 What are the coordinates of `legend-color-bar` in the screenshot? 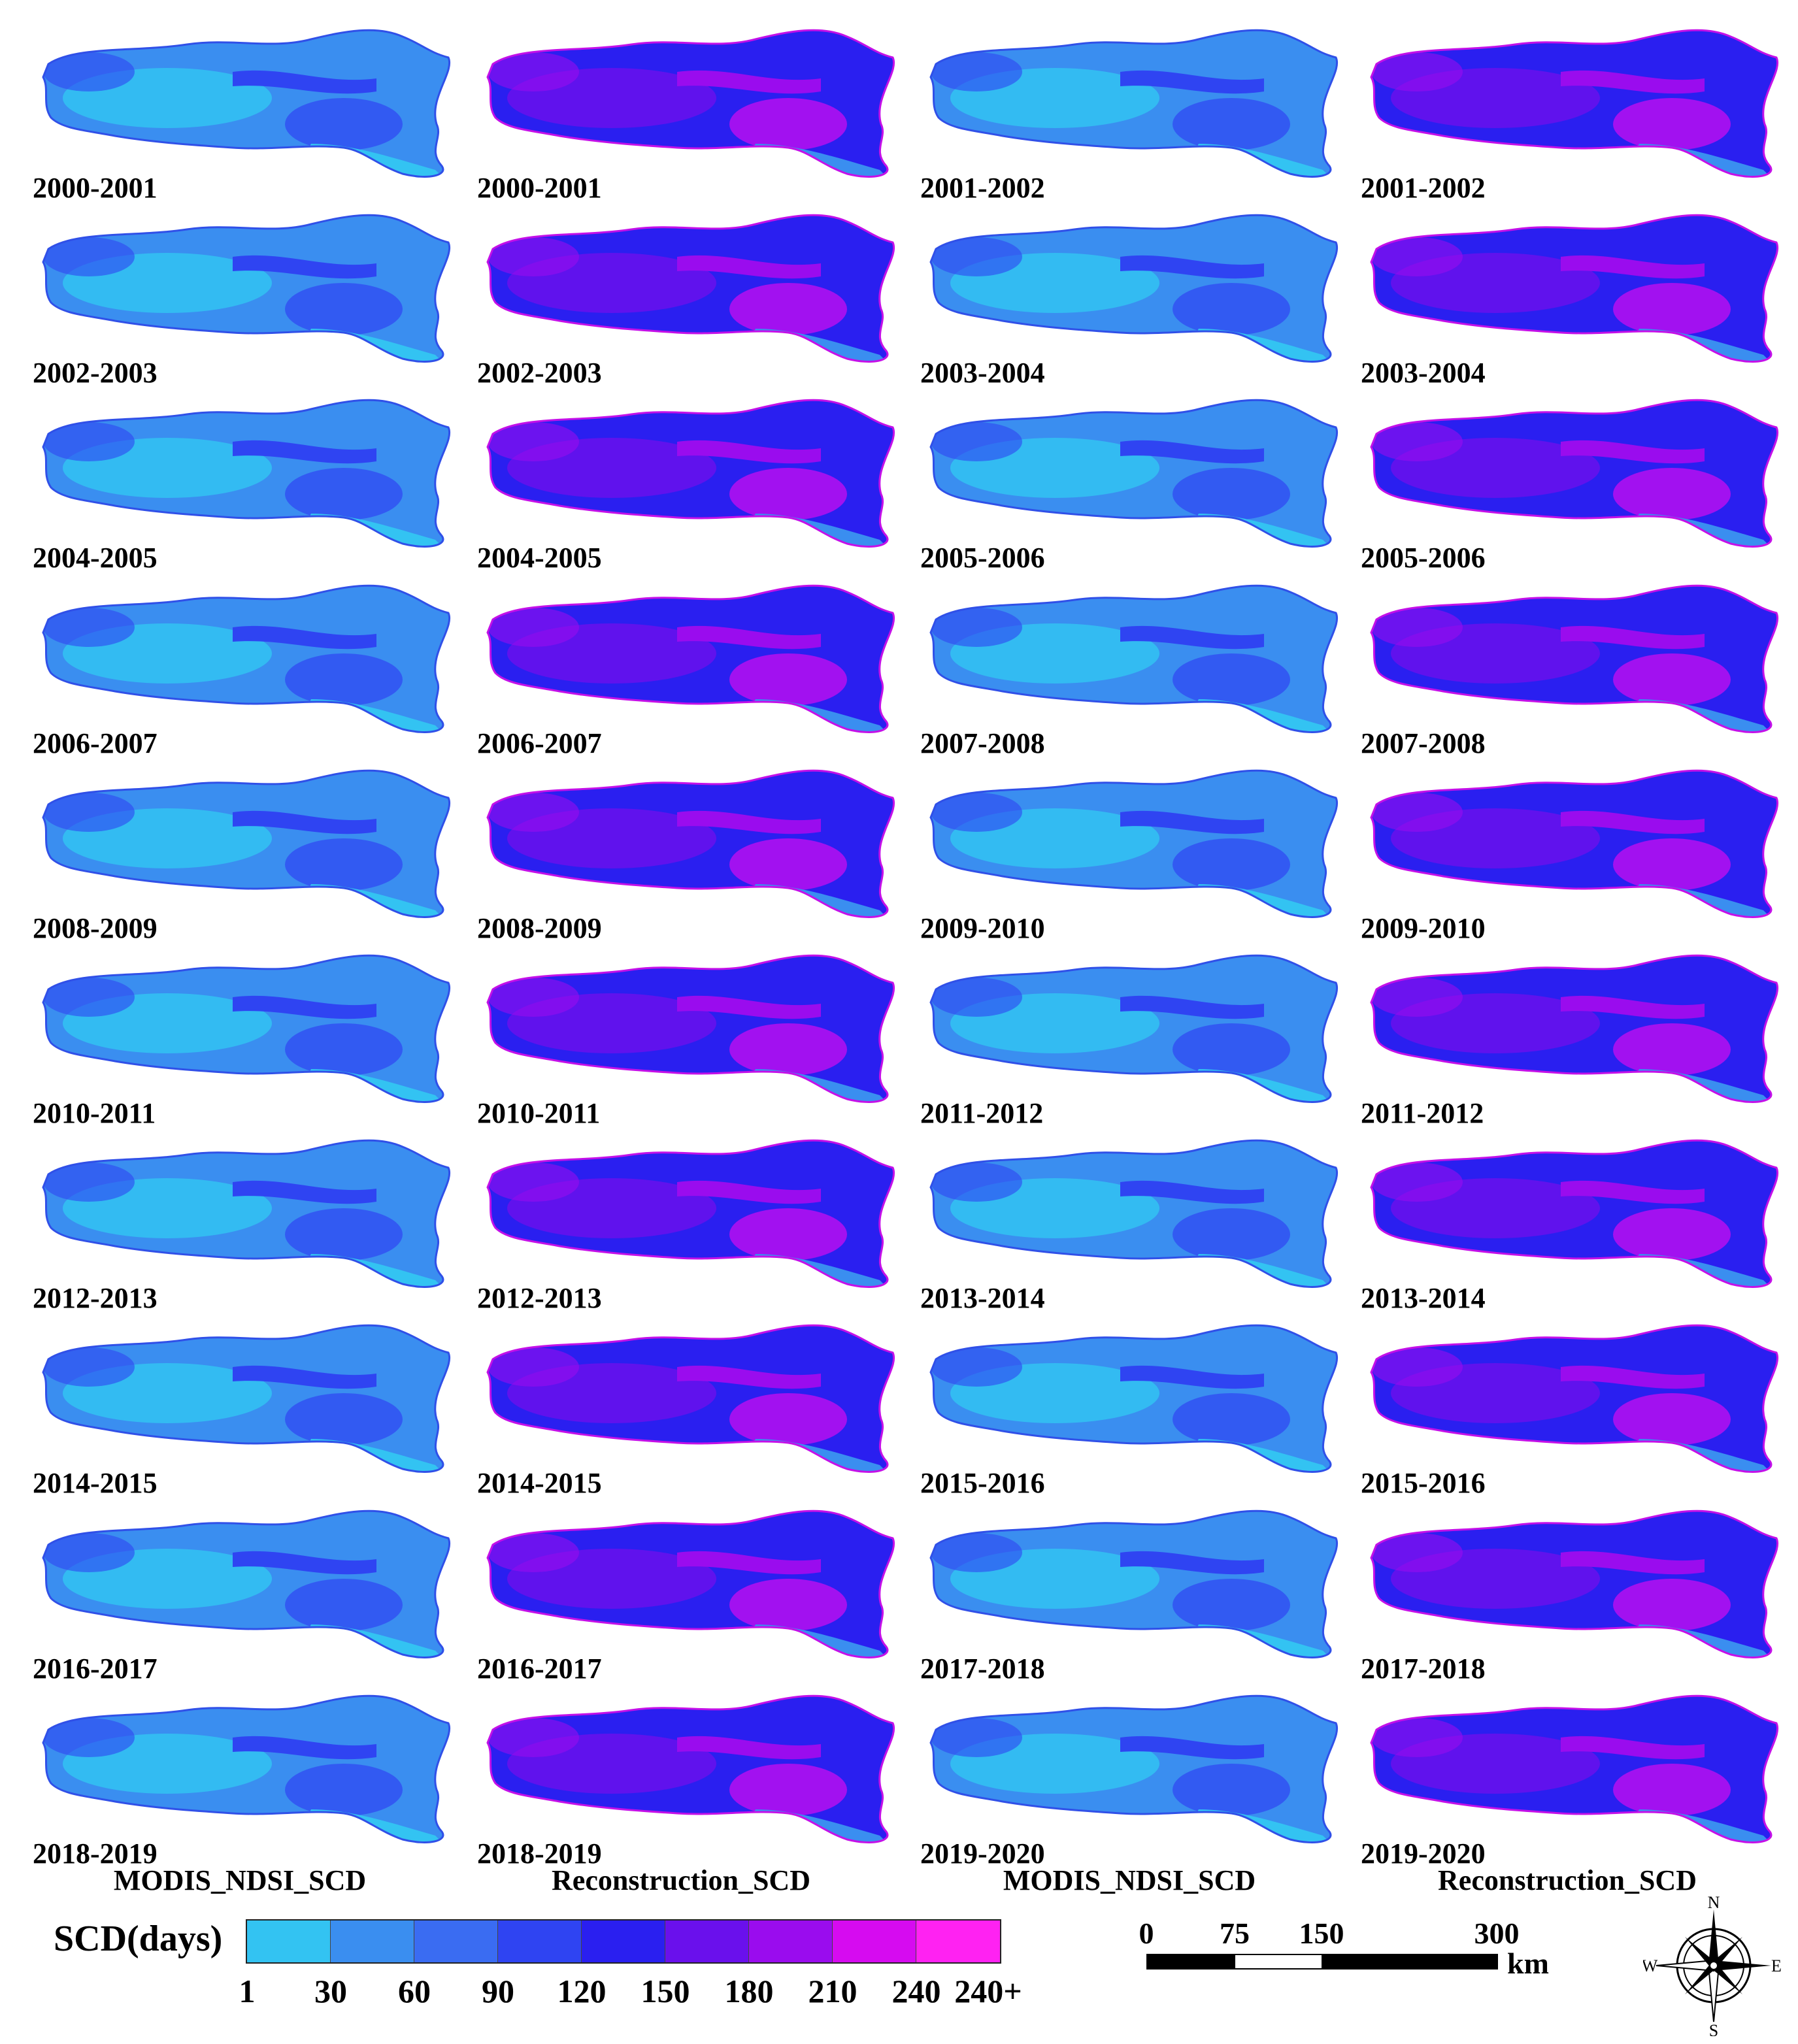 It's located at (623, 1941).